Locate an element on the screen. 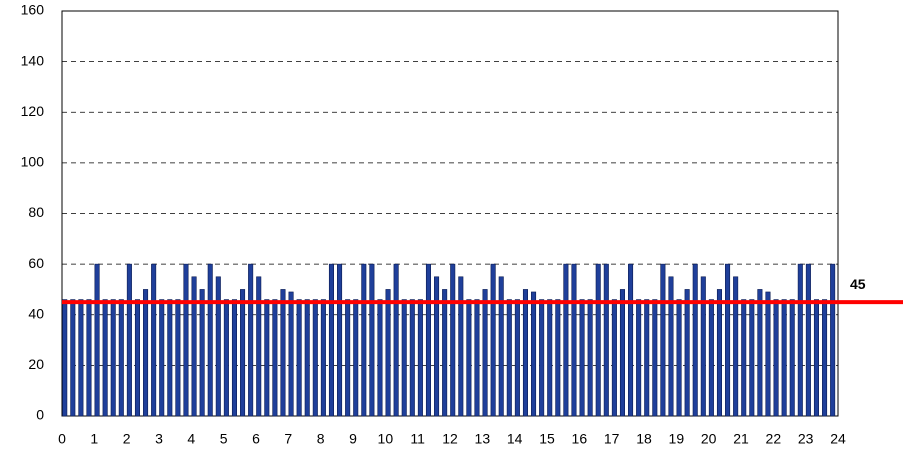 The height and width of the screenshot is (463, 903). x-tick-label: 22 is located at coordinates (774, 439).